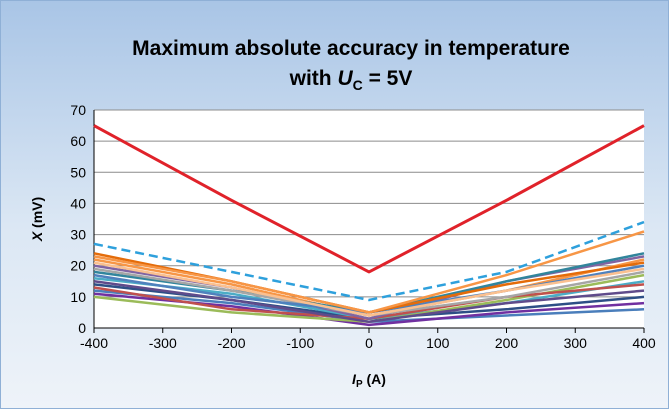  What do you see at coordinates (78, 141) in the screenshot?
I see `y-tick-label: 60` at bounding box center [78, 141].